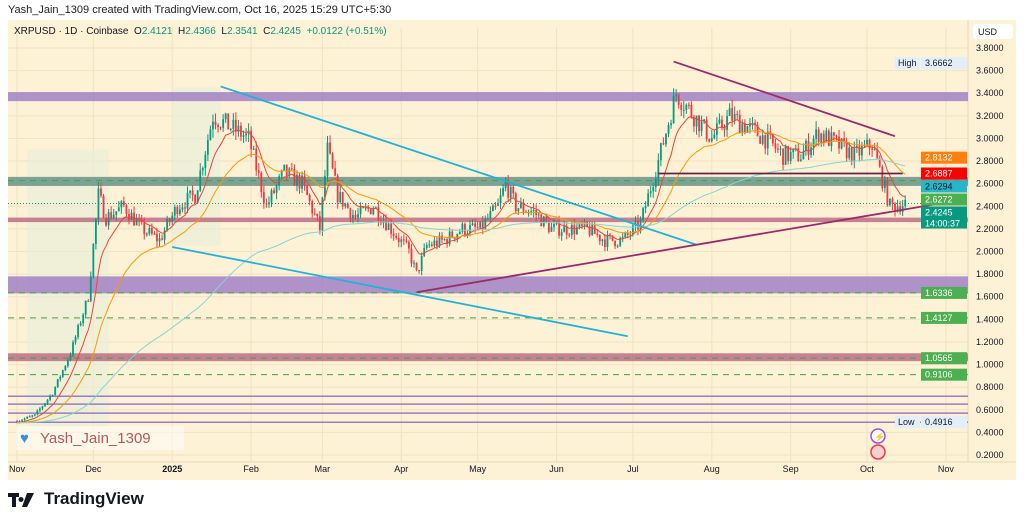 This screenshot has width=1024, height=521. What do you see at coordinates (71, 31) in the screenshot?
I see `symbol-name: XRPUSD · 1D · Coinbase` at bounding box center [71, 31].